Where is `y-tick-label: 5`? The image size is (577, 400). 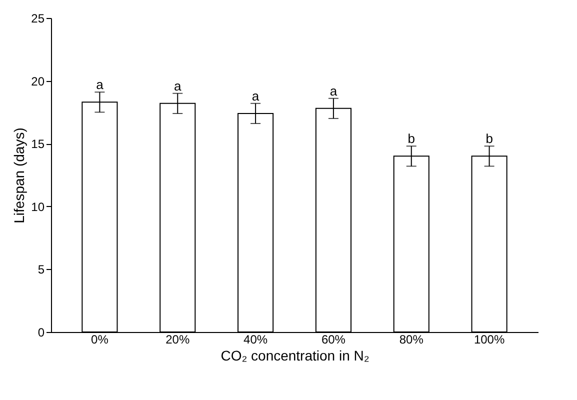
y-tick-label: 5 is located at coordinates (41, 269).